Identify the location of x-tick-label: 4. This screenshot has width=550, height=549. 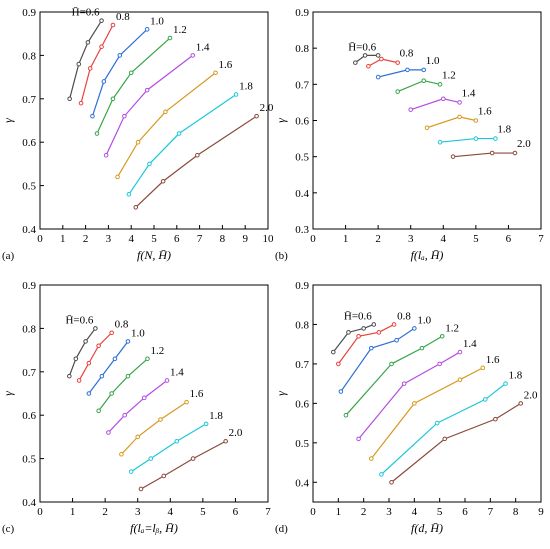
(415, 512).